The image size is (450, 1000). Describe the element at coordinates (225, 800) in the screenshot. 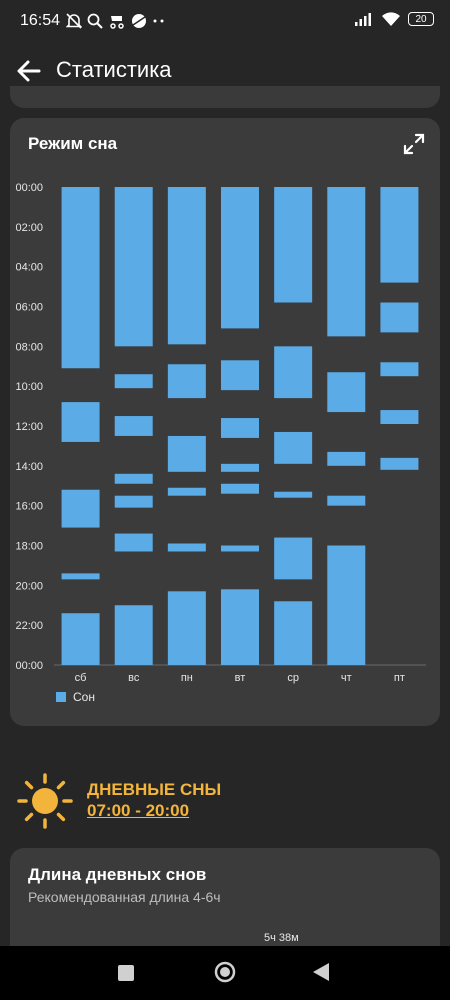

I see `daytime-naps-section: ДНЕВНЫЕ СНЫ 07:00 - 20:00` at that location.